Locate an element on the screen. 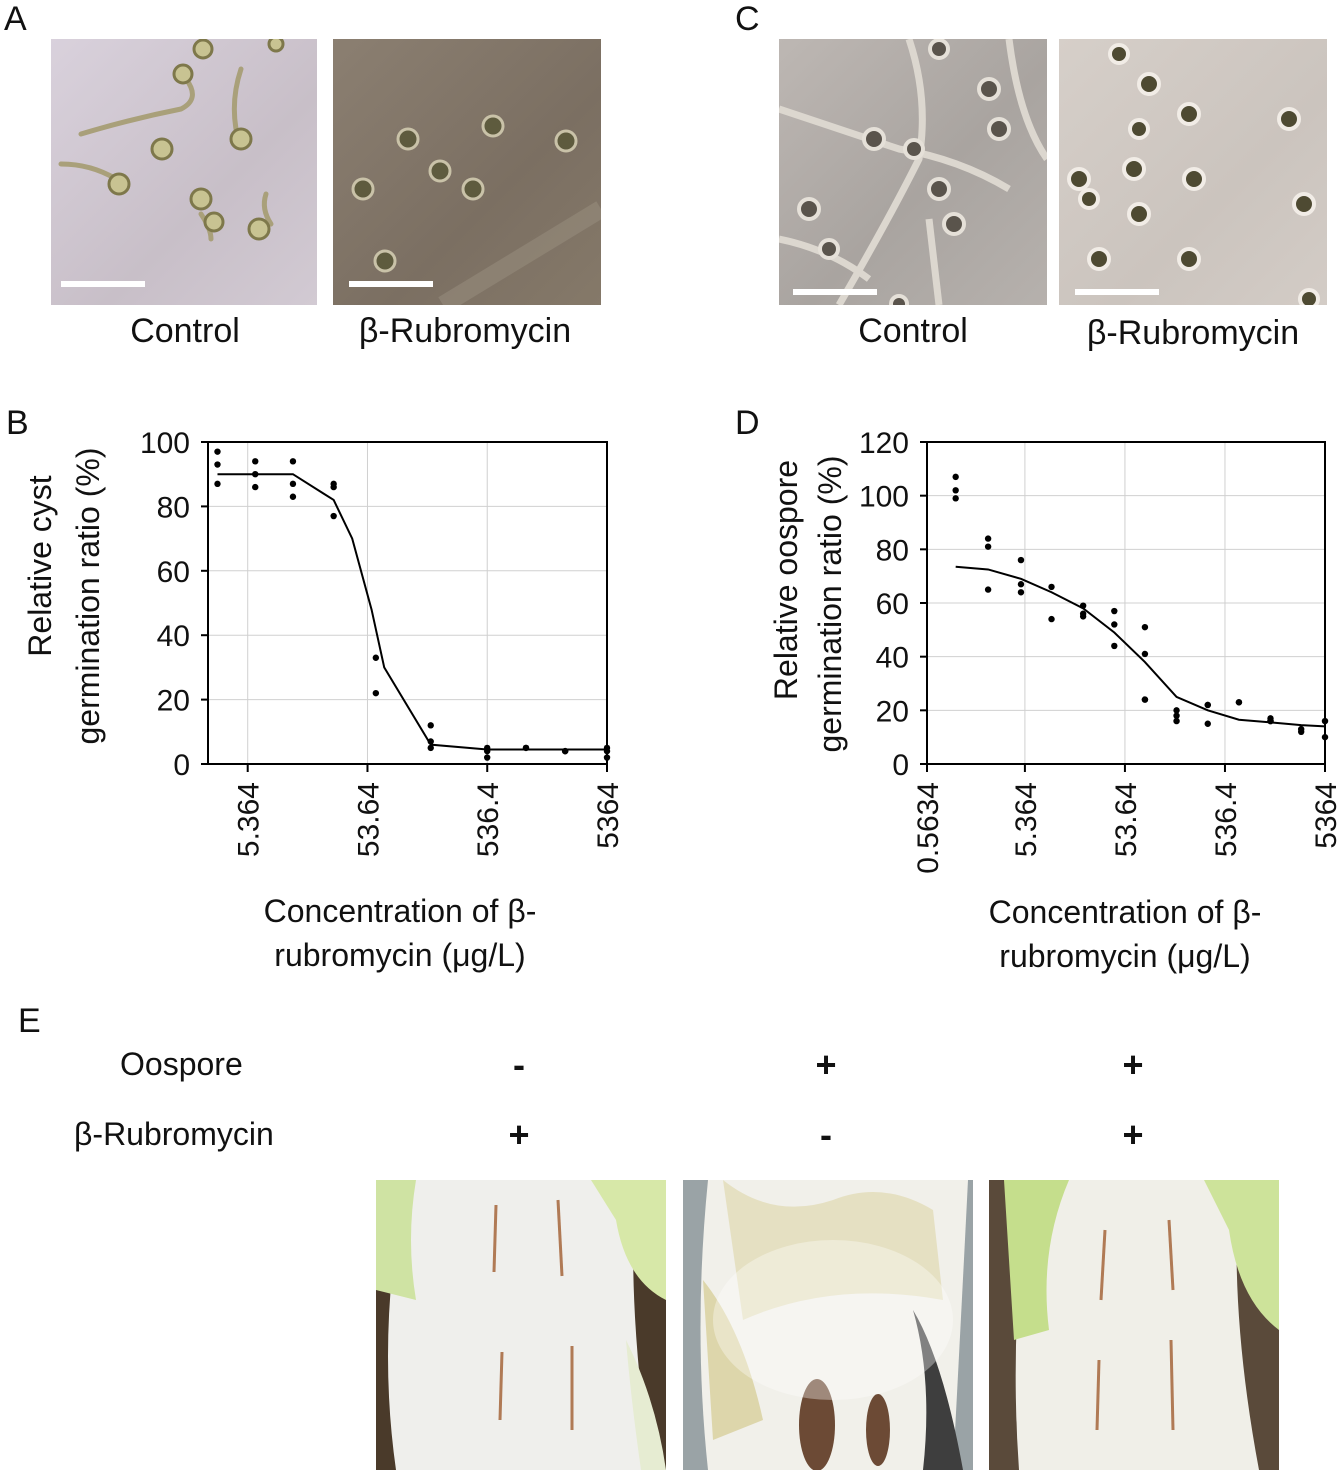  cyst-control-drawing is located at coordinates (171, 140).